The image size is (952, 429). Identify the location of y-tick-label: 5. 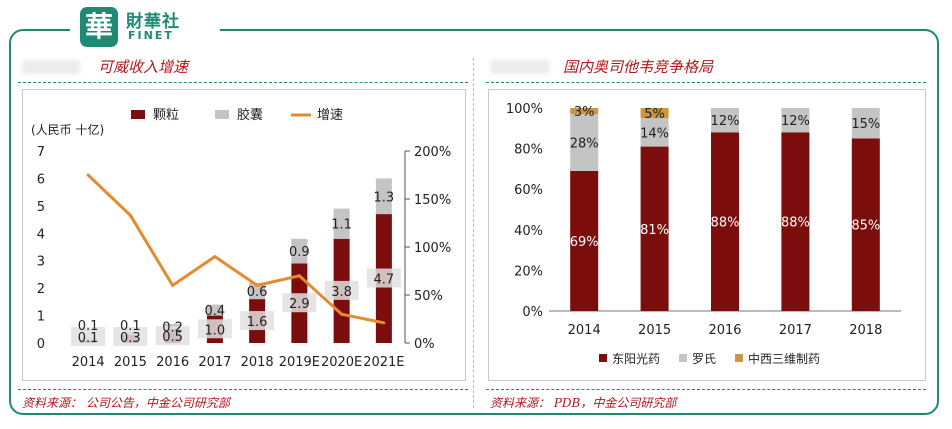
(41, 207).